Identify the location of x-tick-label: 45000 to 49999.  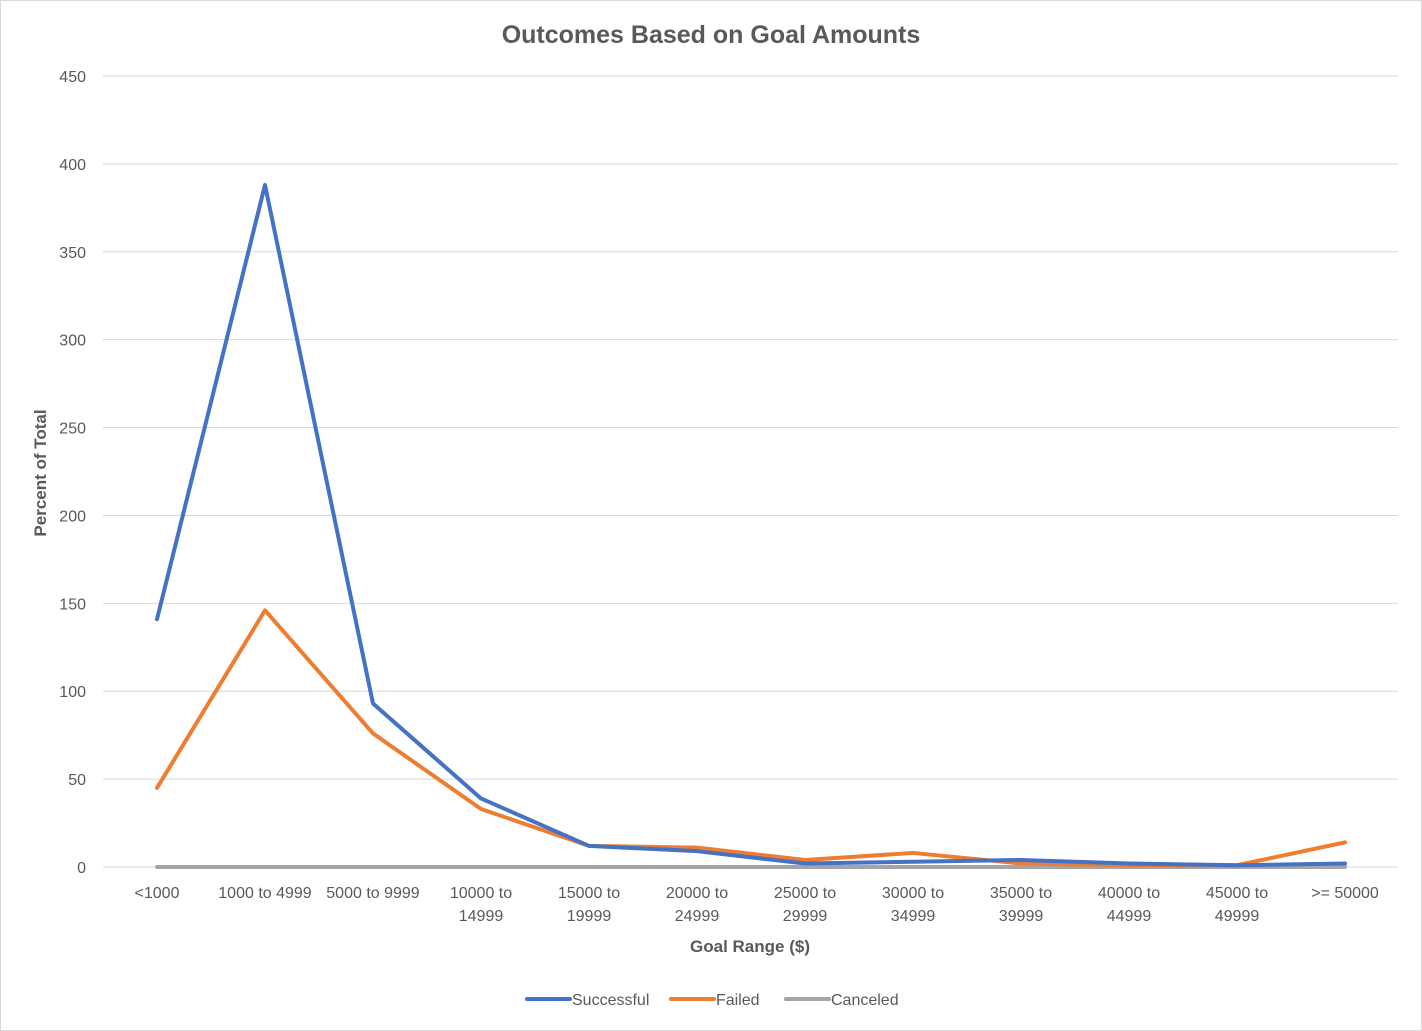
(1237, 905).